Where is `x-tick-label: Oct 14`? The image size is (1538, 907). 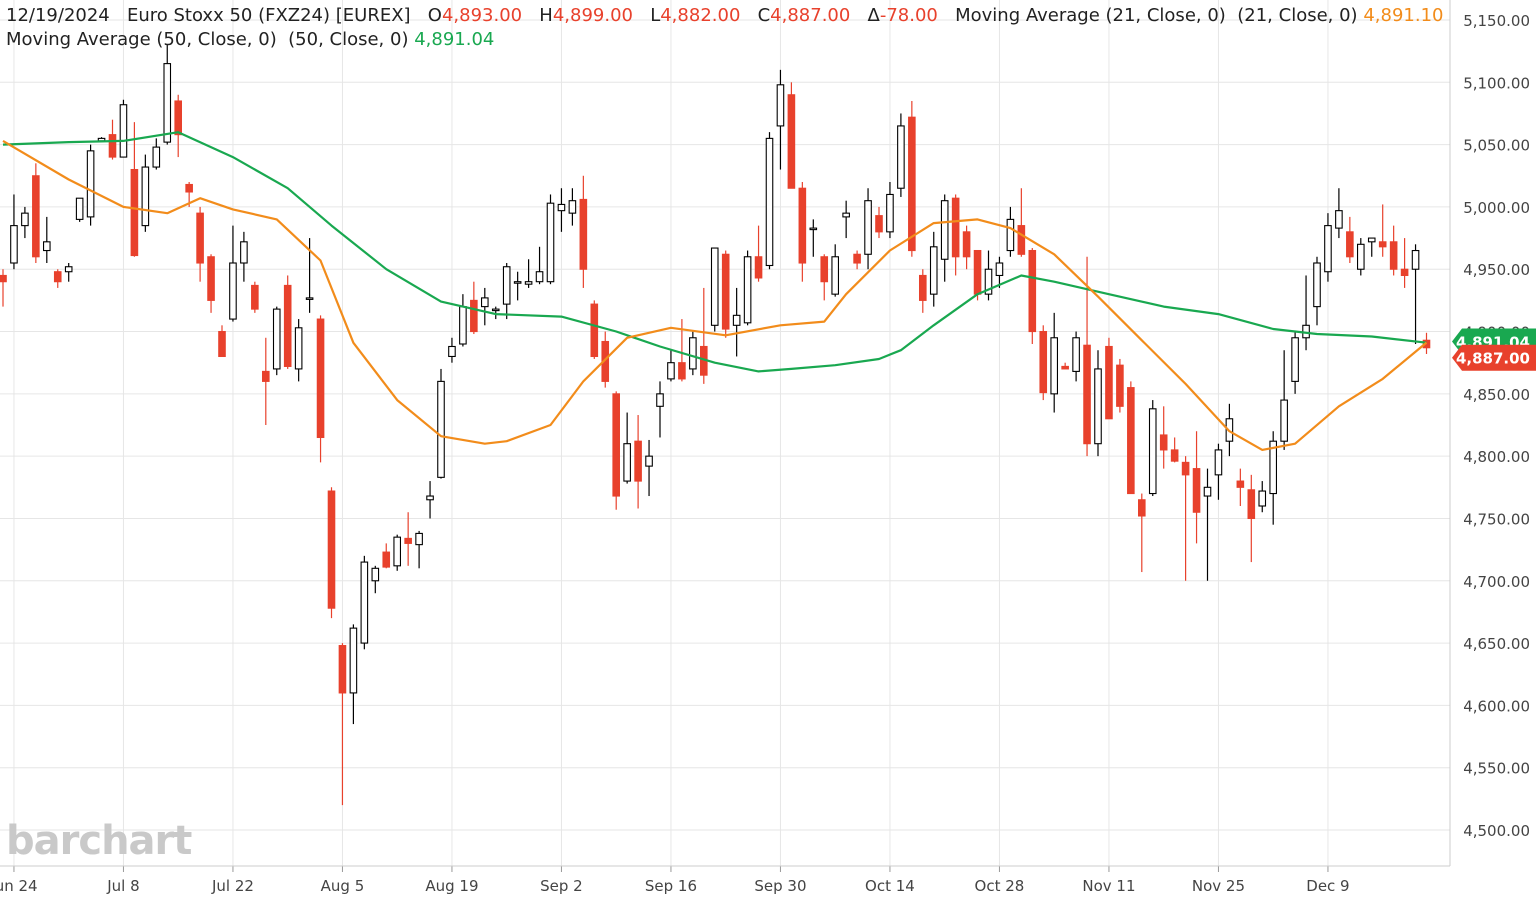 x-tick-label: Oct 14 is located at coordinates (890, 886).